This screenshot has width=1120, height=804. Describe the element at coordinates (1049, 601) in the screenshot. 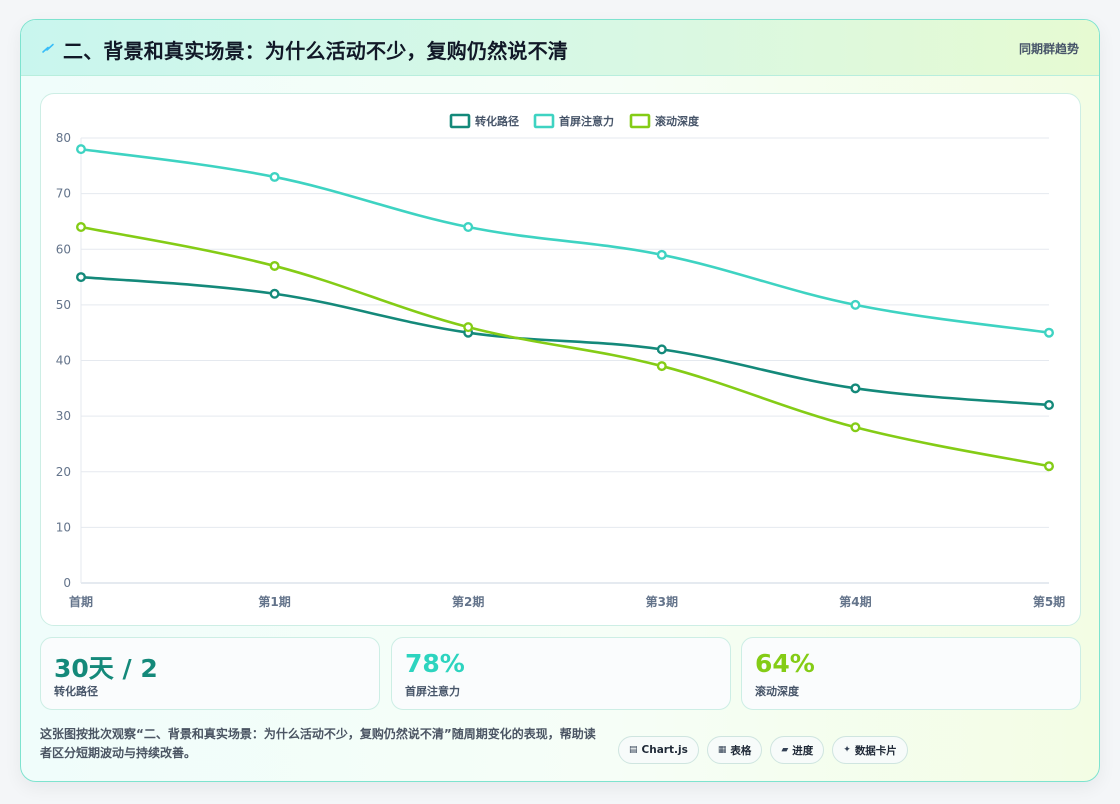

I see `x-tick-label: 第5期` at that location.